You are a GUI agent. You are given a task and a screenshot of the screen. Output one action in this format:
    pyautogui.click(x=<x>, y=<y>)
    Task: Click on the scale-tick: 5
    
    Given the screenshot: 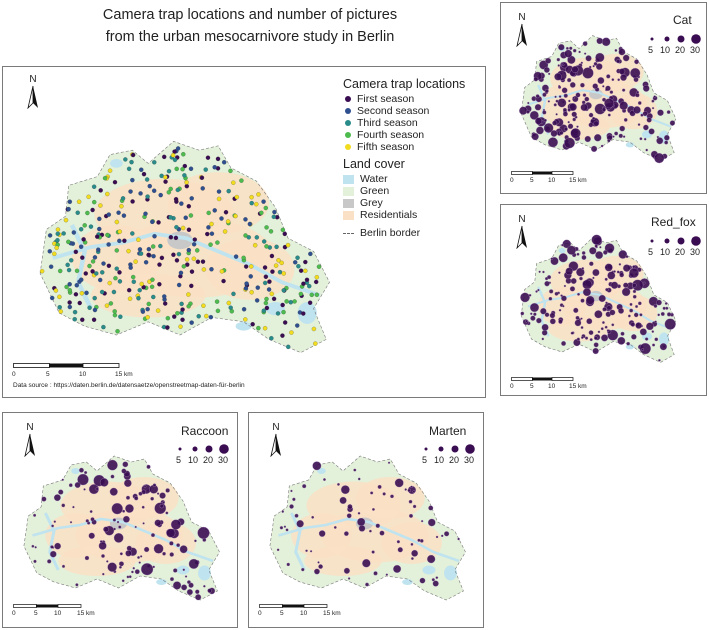 What is the action you would take?
    pyautogui.click(x=532, y=180)
    